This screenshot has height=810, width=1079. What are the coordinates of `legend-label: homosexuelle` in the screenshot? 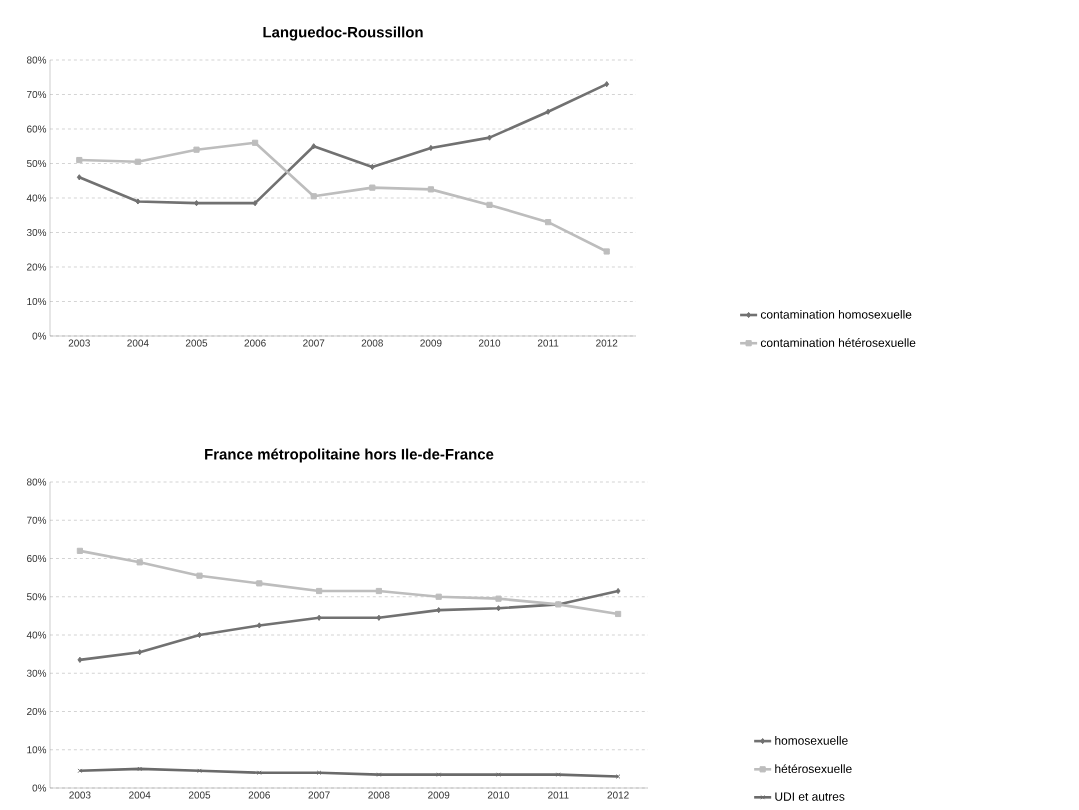 It's located at (811, 740).